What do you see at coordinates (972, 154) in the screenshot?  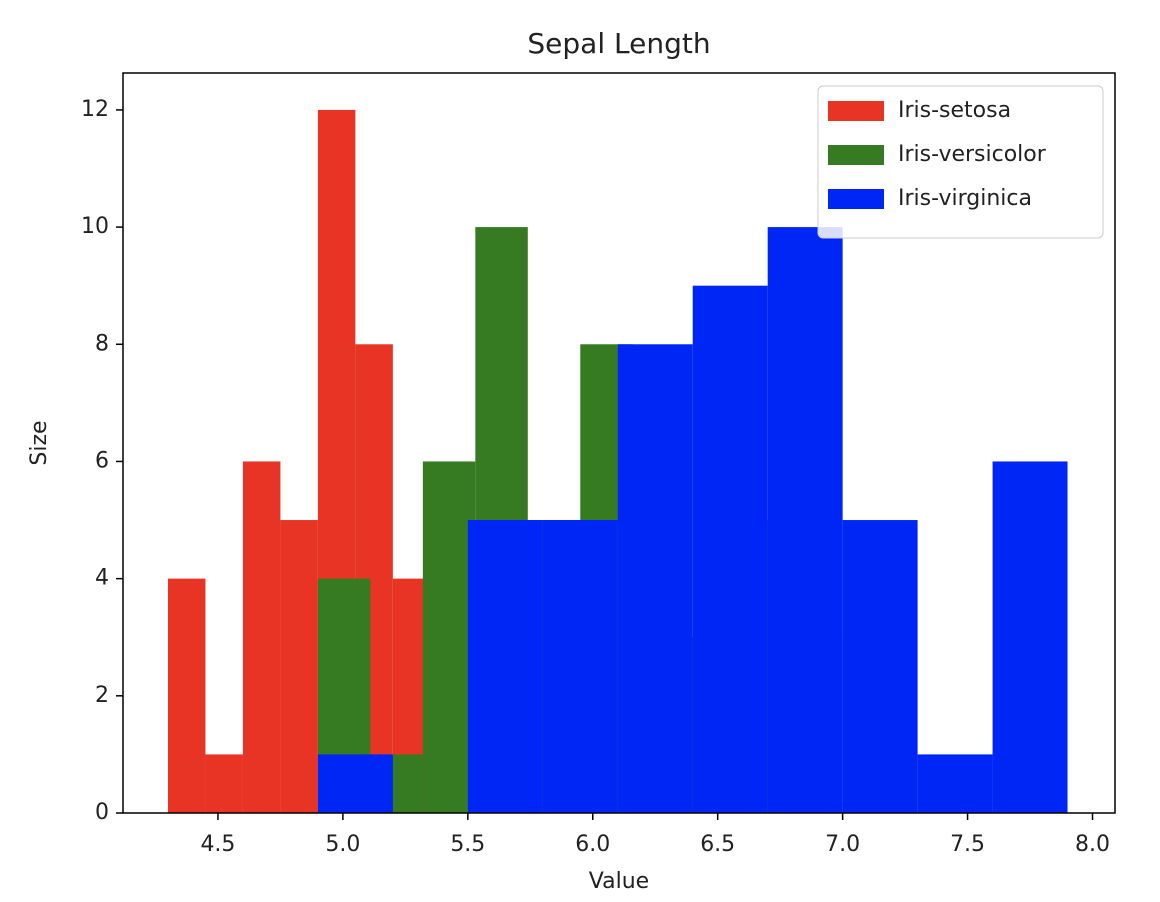 I see `legend-label: Iris-versicolor` at bounding box center [972, 154].